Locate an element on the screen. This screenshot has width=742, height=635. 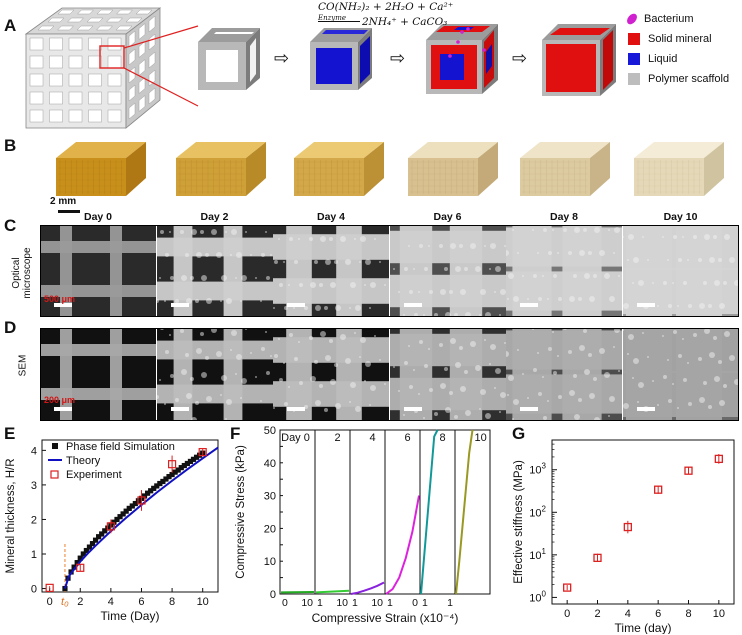
reaction-enzyme: Enzyme is located at coordinates (332, 18).